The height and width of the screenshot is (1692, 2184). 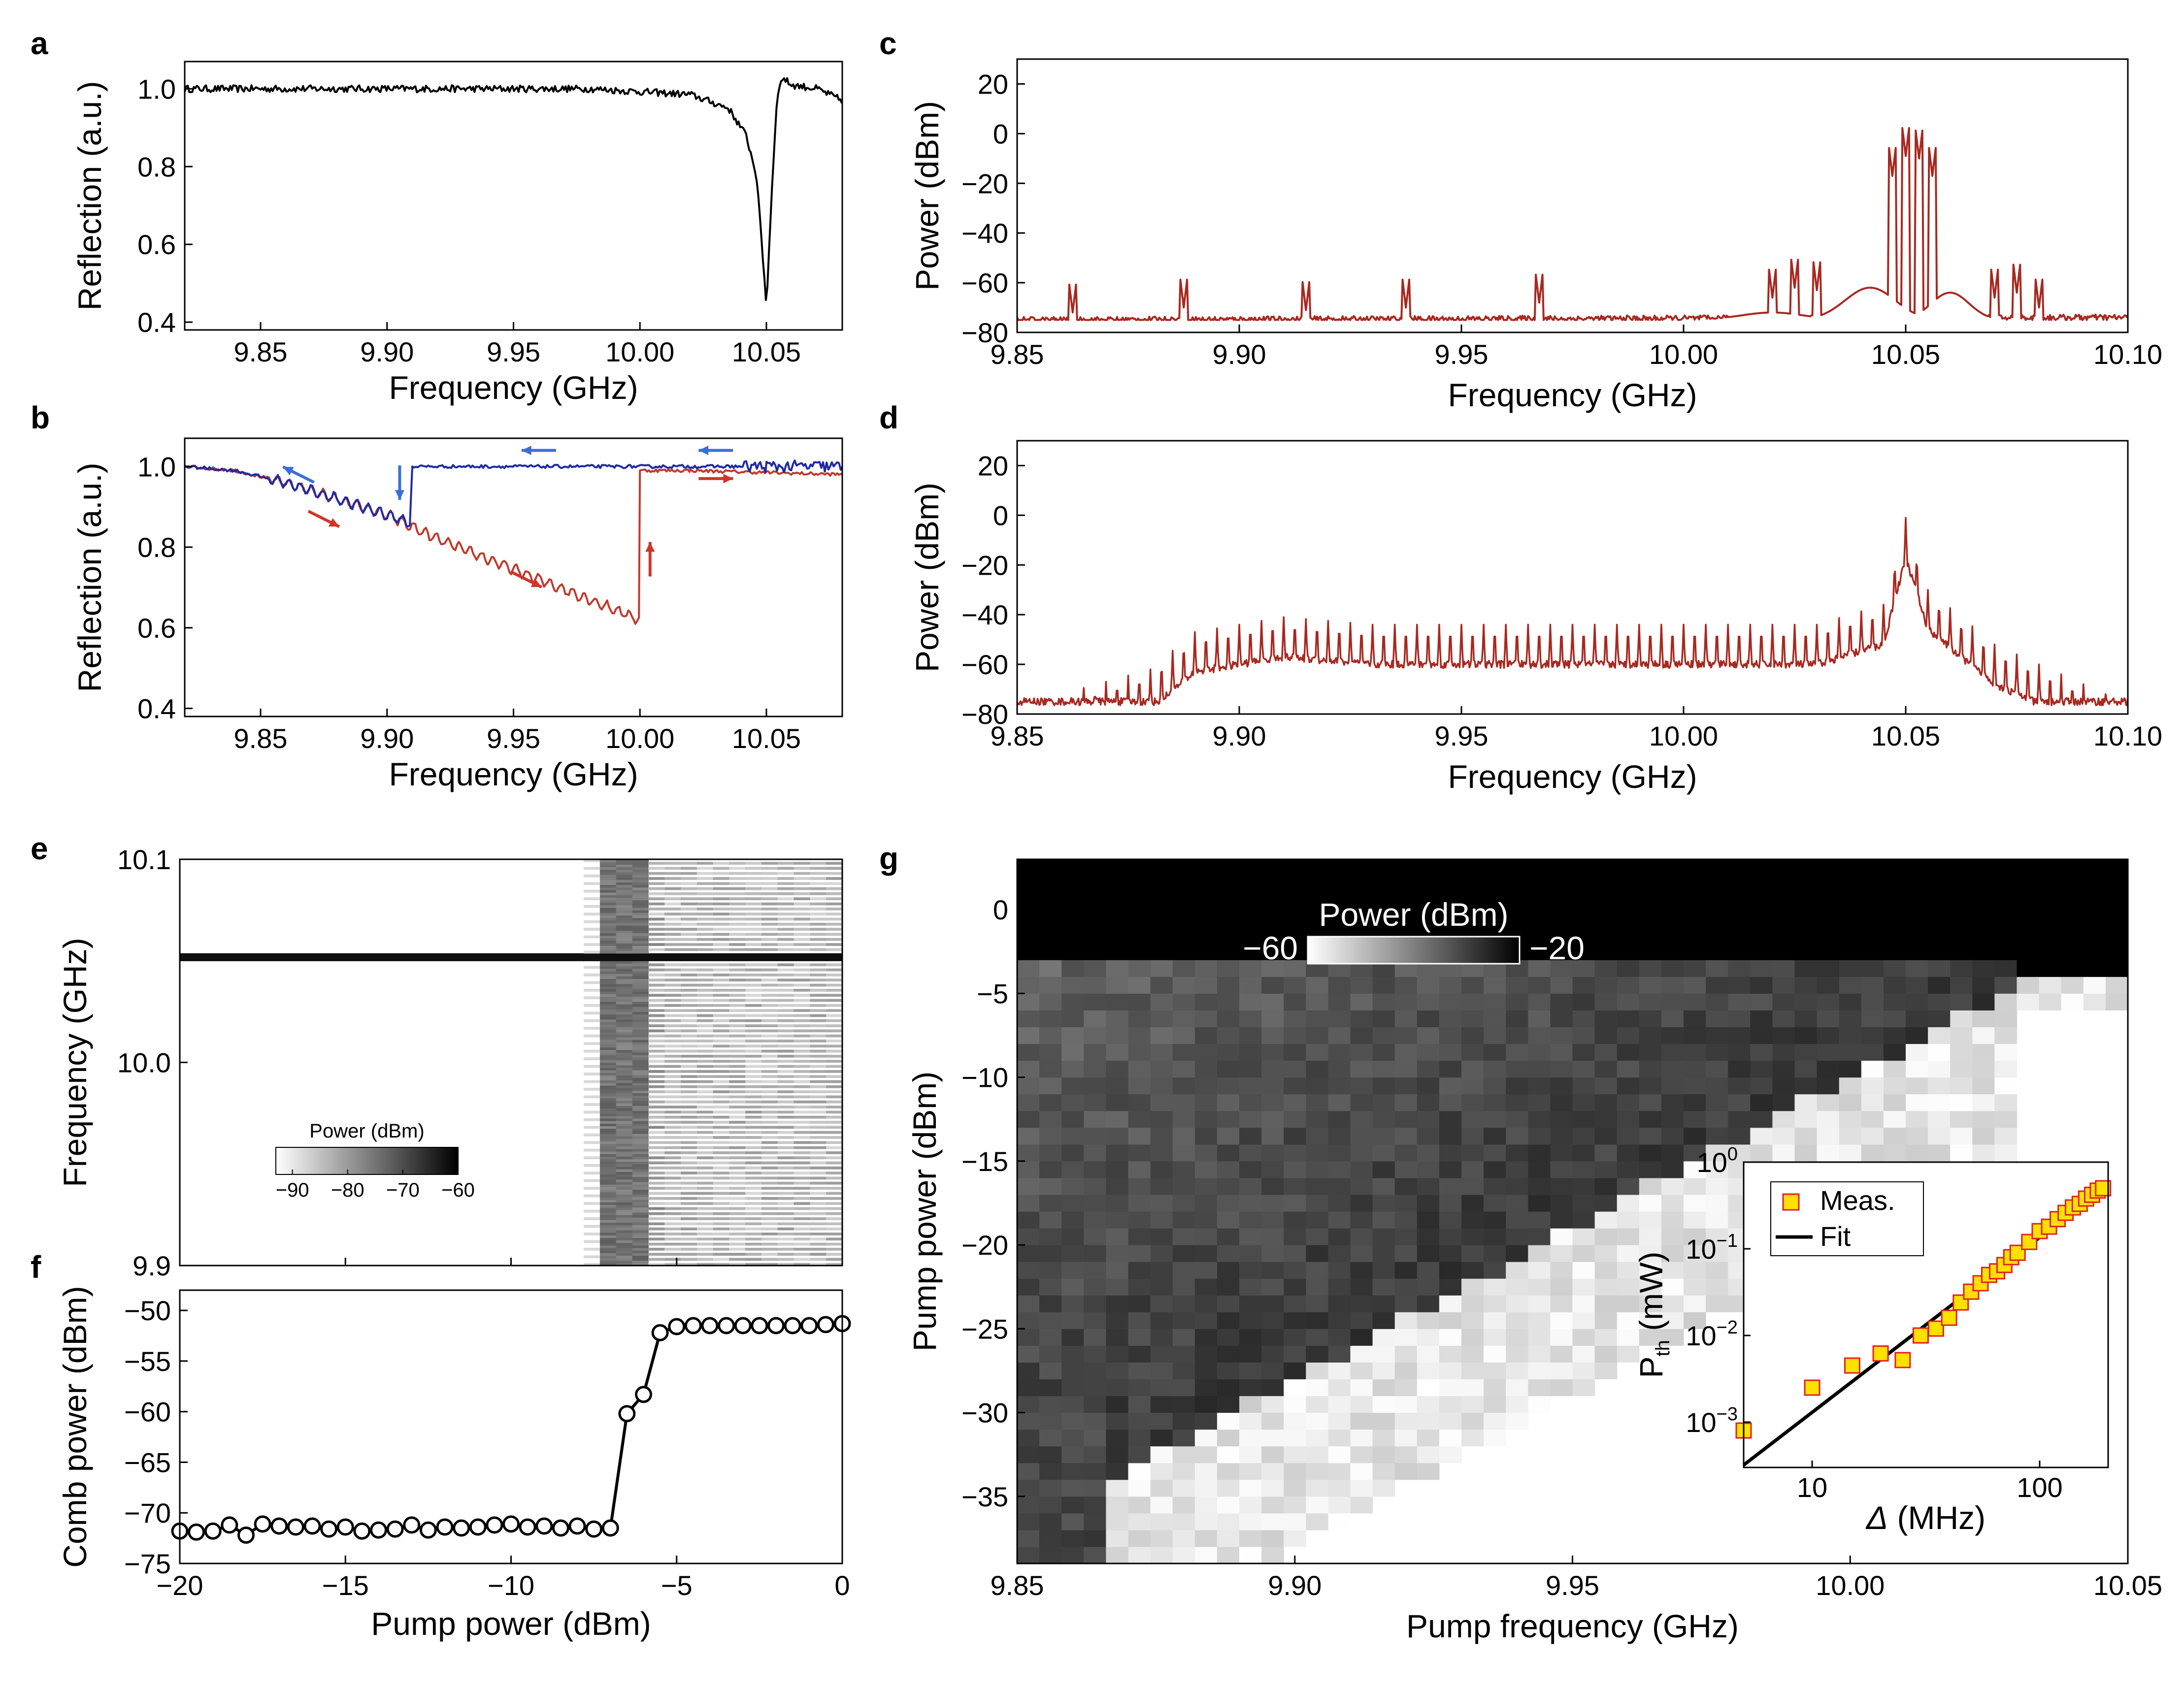 I want to click on y-tick-label: −15, so click(x=984, y=1161).